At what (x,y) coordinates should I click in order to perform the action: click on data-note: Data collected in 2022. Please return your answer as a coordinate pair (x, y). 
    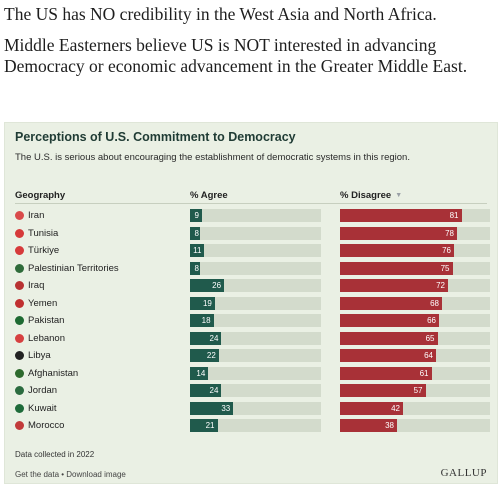
    Looking at the image, I should click on (55, 454).